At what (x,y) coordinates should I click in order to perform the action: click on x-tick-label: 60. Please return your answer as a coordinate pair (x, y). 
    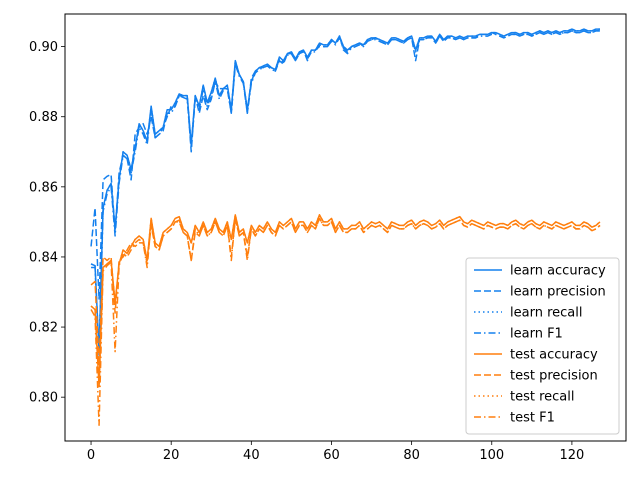
    Looking at the image, I should click on (331, 455).